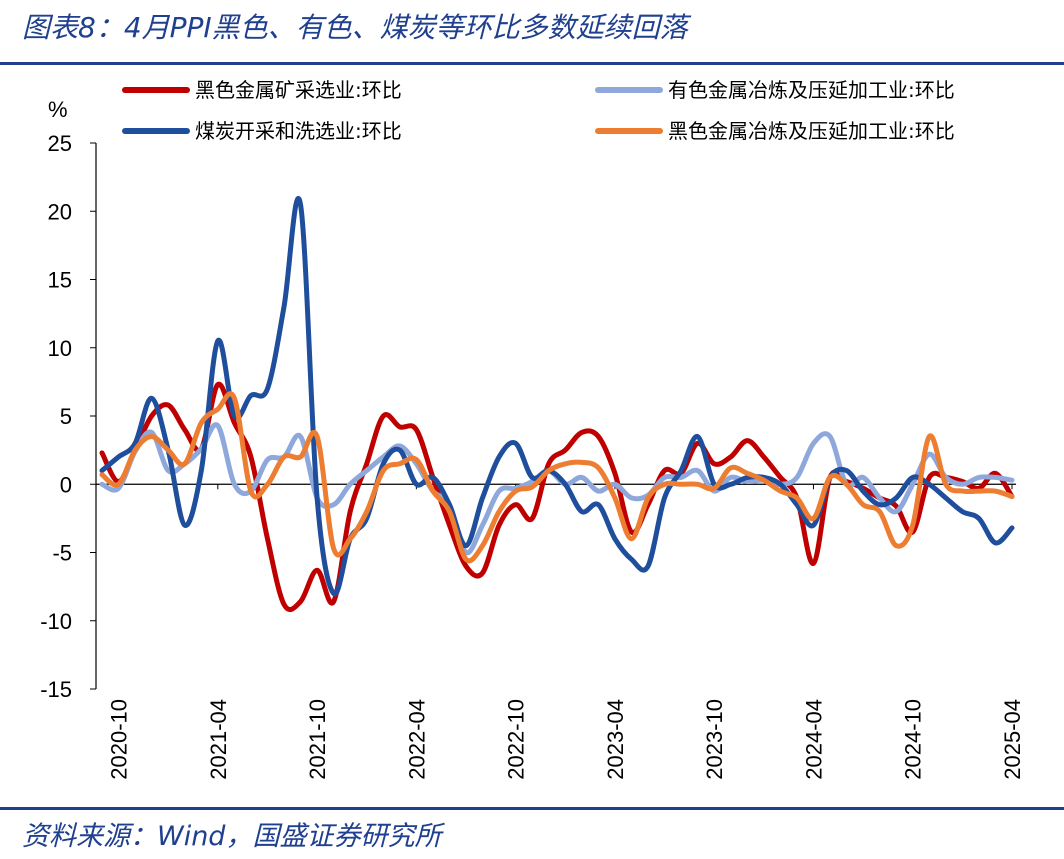  I want to click on legend-label: 黑色金属冶炼及压延加工业:环比, so click(811, 131).